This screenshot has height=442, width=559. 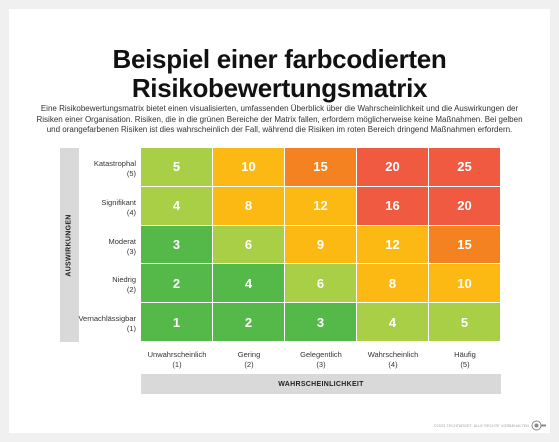 I want to click on row-label: Niedrig (2), so click(x=124, y=285).